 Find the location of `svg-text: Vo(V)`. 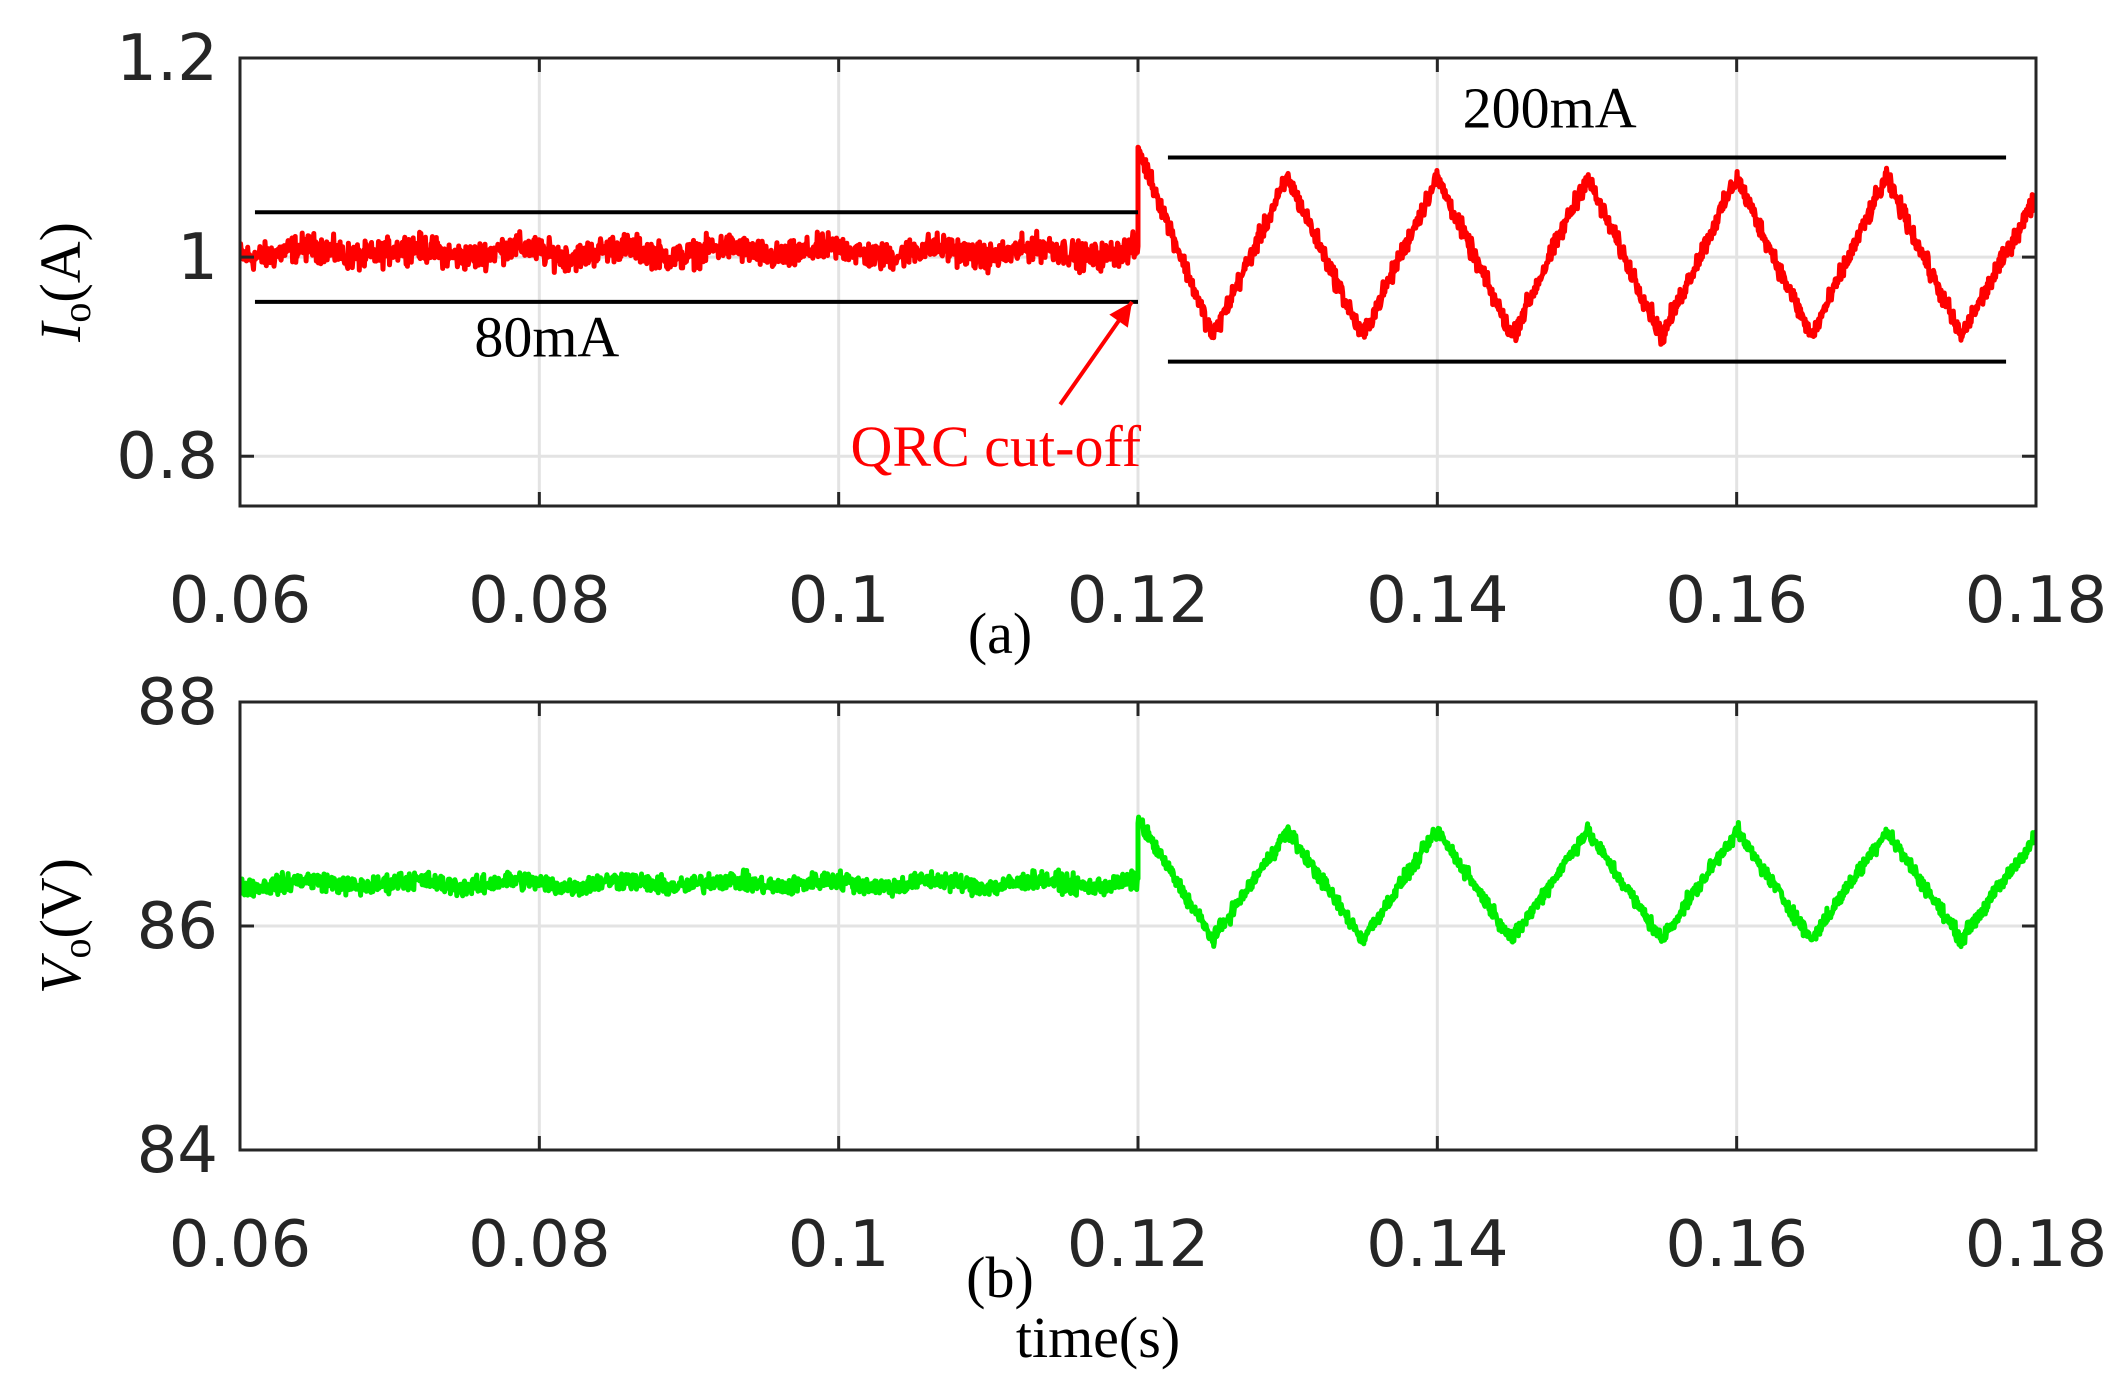

svg-text: Vo(V) is located at coordinates (63, 926).